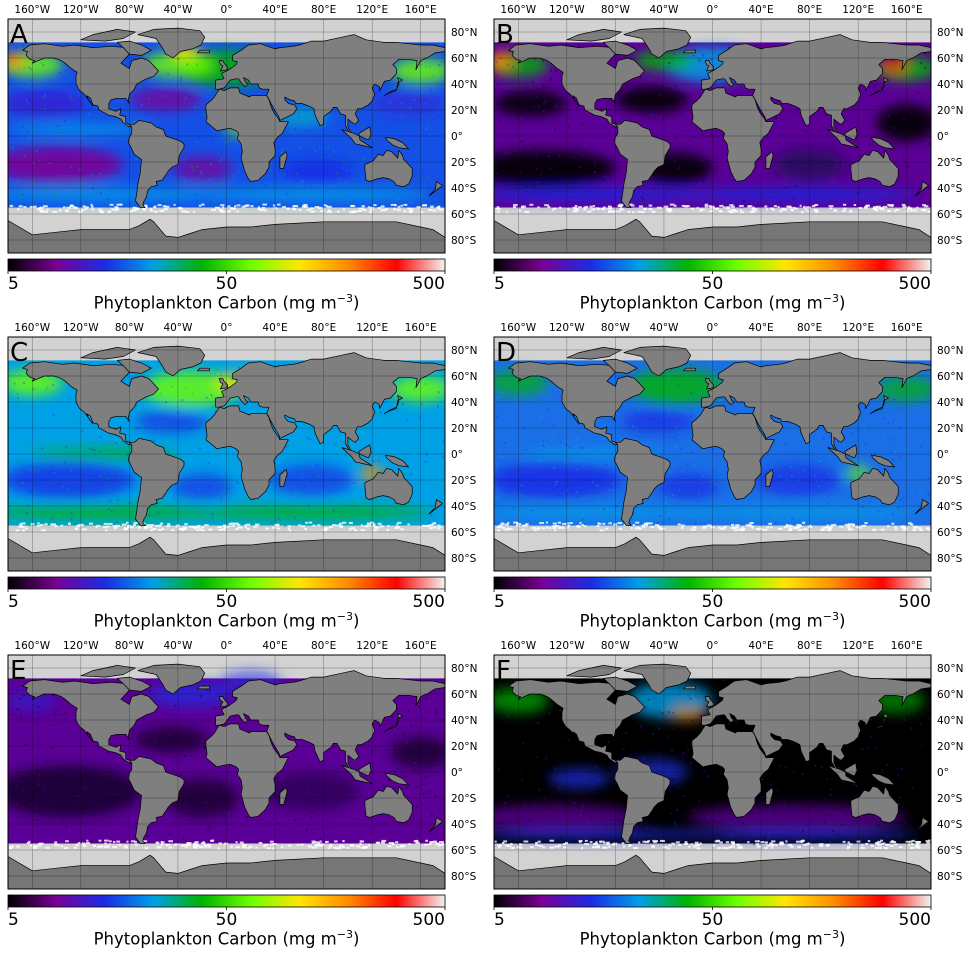 This screenshot has width=969, height=954. I want to click on landmass-samerica, so click(642, 800).